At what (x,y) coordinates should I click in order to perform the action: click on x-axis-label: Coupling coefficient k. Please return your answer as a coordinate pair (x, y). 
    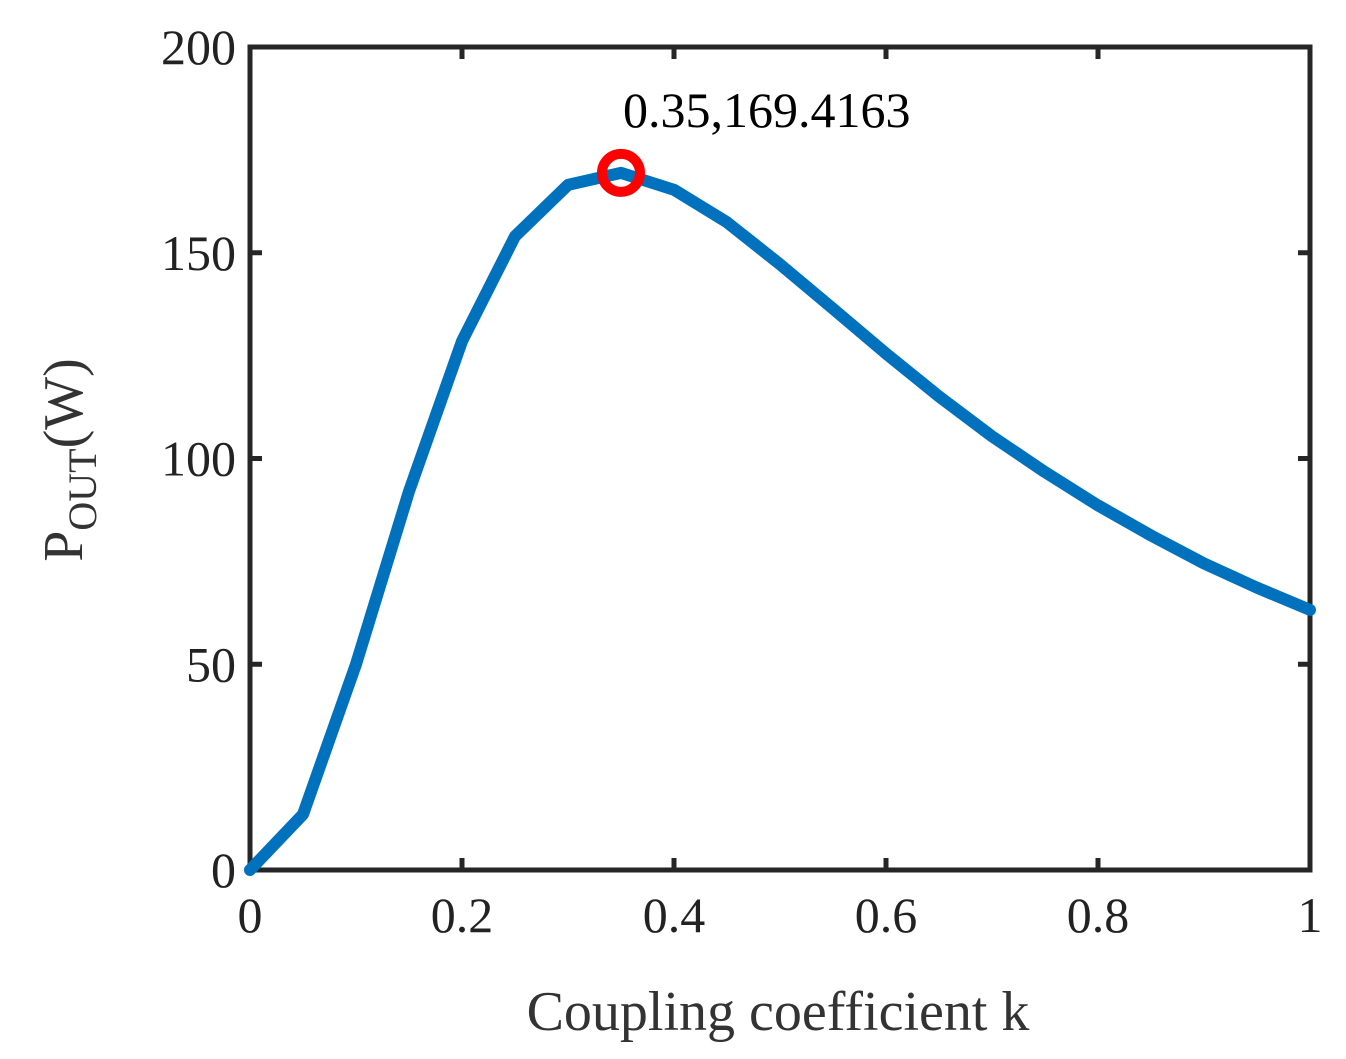
    Looking at the image, I should click on (778, 1012).